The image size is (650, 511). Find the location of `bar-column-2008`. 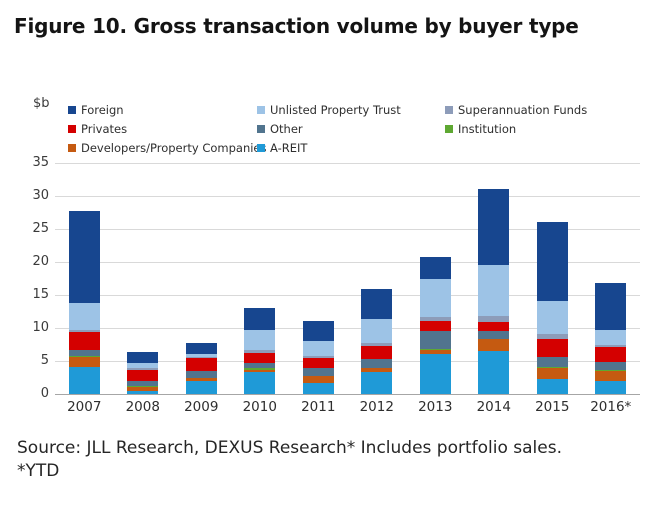

bar-column-2008 is located at coordinates (143, 278).